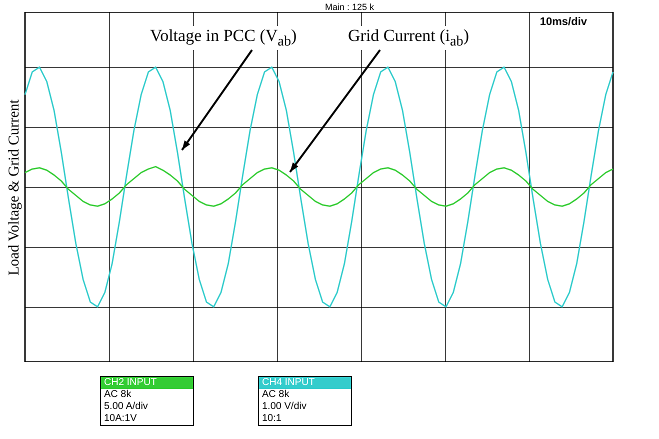 Image resolution: width=659 pixels, height=439 pixels. I want to click on text: 1.00 V/div, so click(284, 407).